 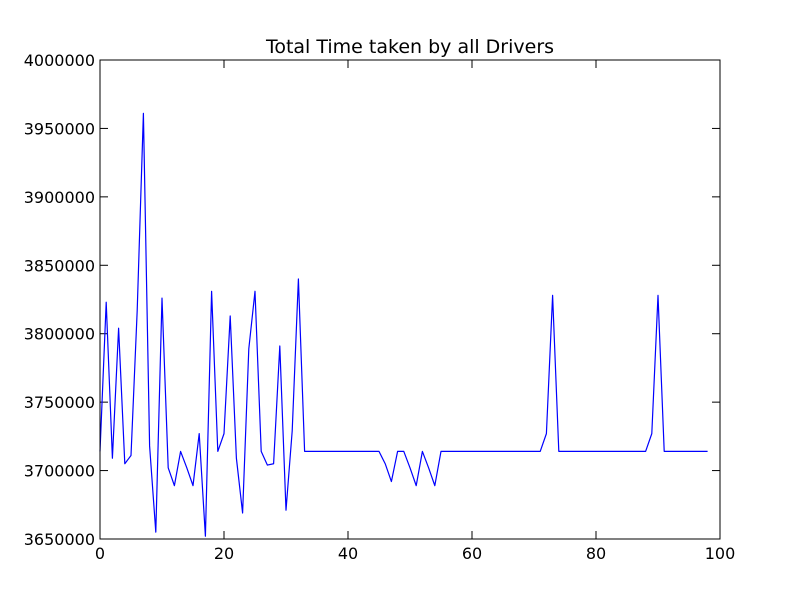 What do you see at coordinates (59, 265) in the screenshot?
I see `y-tick-label: 3850000` at bounding box center [59, 265].